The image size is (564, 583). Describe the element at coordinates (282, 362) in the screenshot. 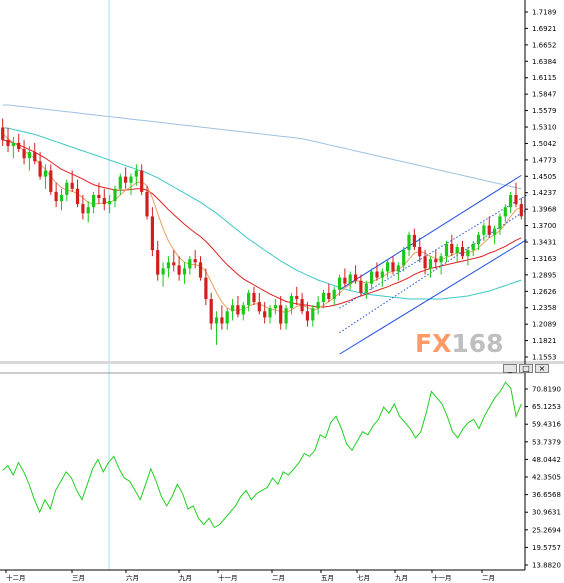

I see `panel-divider` at that location.